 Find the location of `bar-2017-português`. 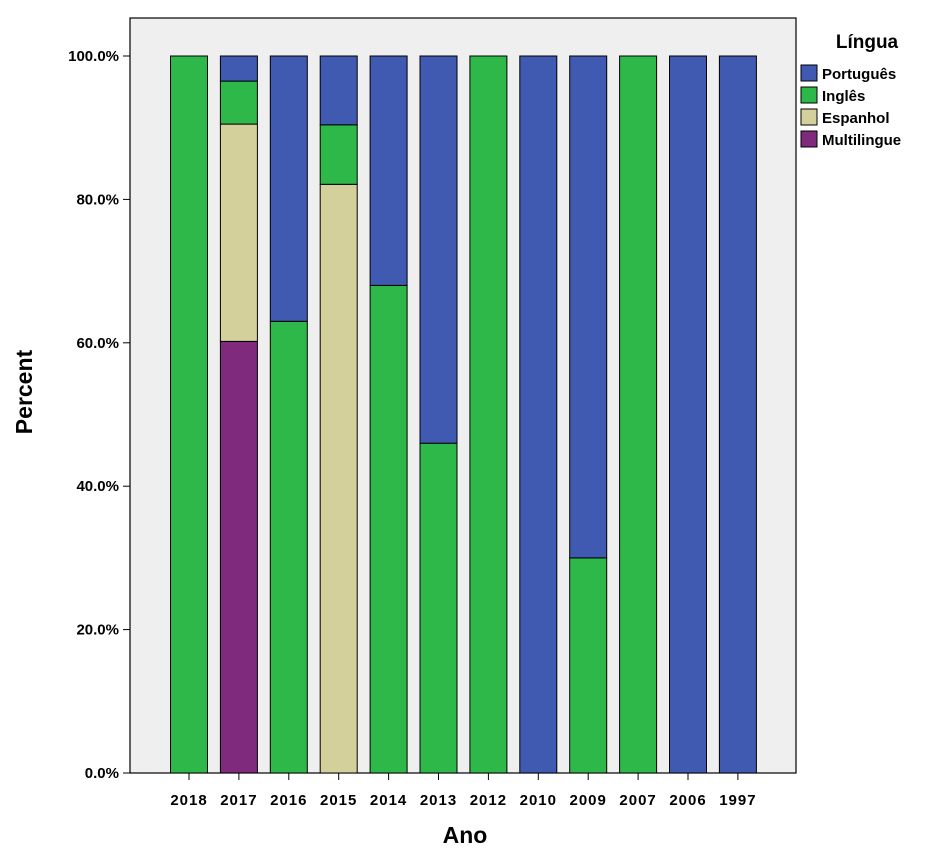

bar-2017-português is located at coordinates (238, 68).